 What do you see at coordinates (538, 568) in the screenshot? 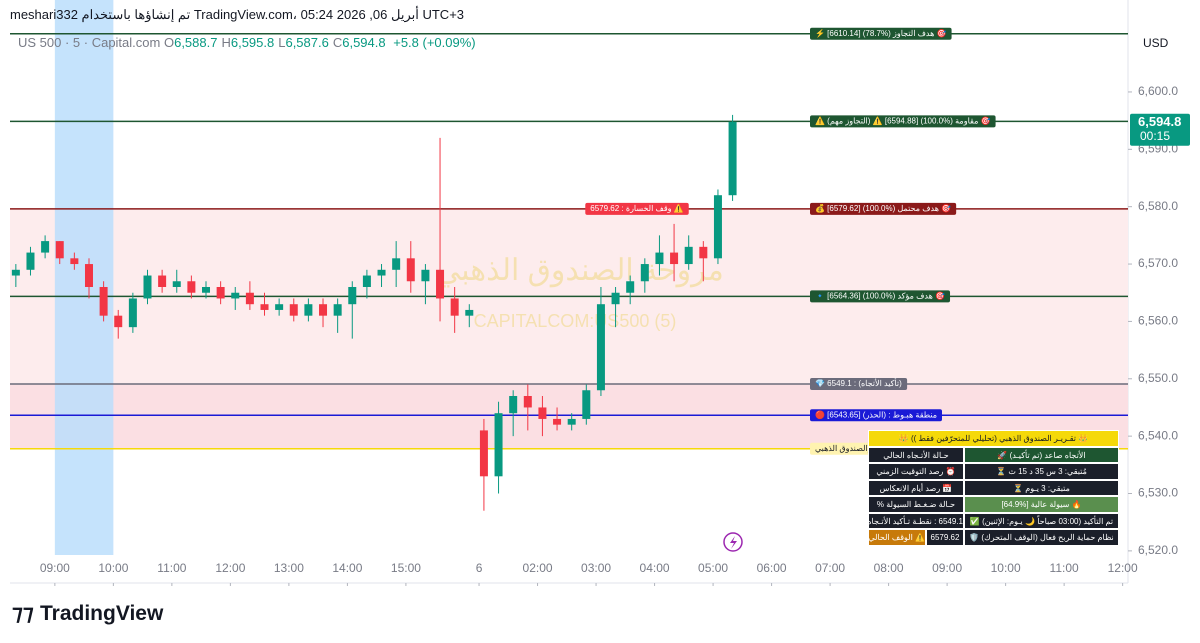
I see `x-tick-label: 02:00` at bounding box center [538, 568].